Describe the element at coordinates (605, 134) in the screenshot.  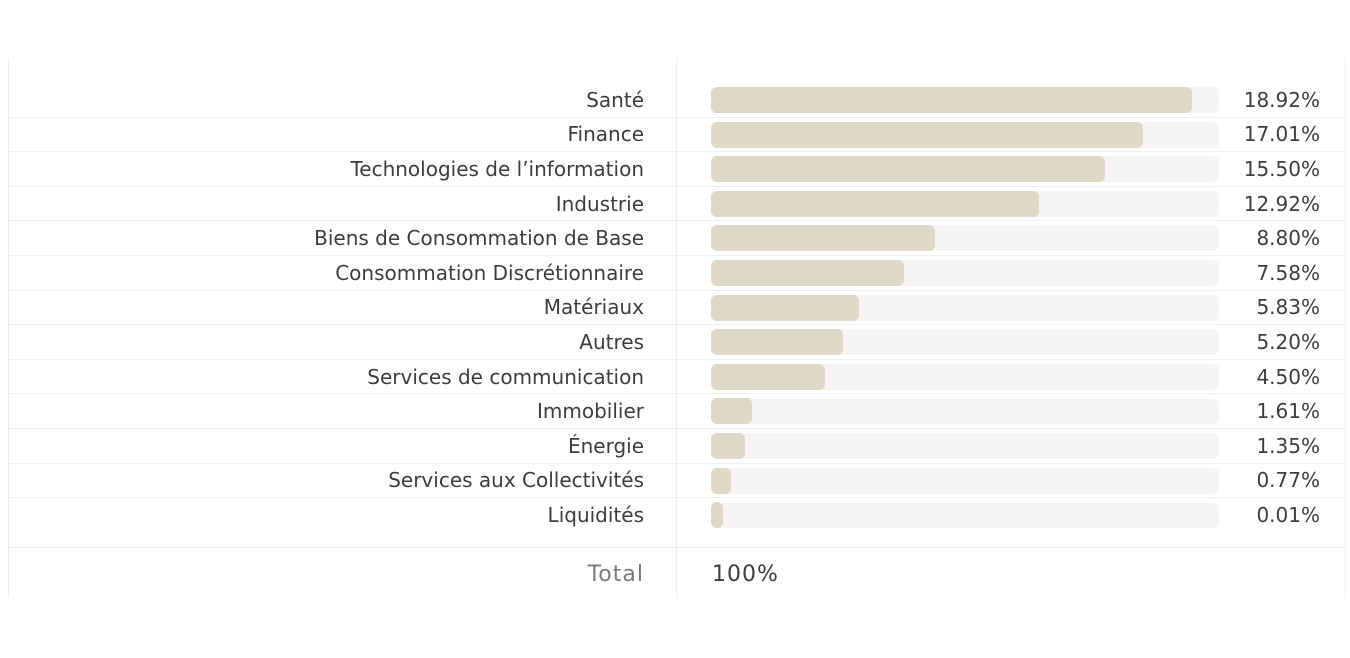
I see `category-label: Finance` at that location.